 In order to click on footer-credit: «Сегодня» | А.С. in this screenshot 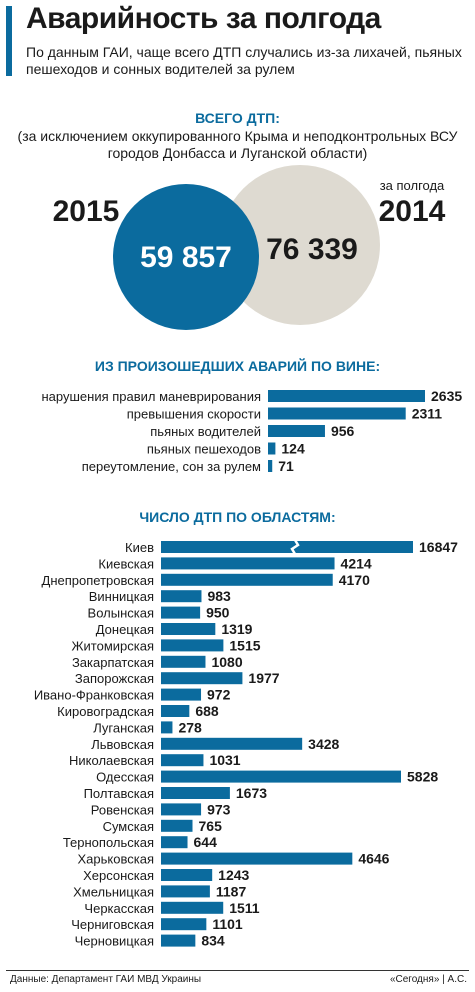, I will do `click(428, 979)`.